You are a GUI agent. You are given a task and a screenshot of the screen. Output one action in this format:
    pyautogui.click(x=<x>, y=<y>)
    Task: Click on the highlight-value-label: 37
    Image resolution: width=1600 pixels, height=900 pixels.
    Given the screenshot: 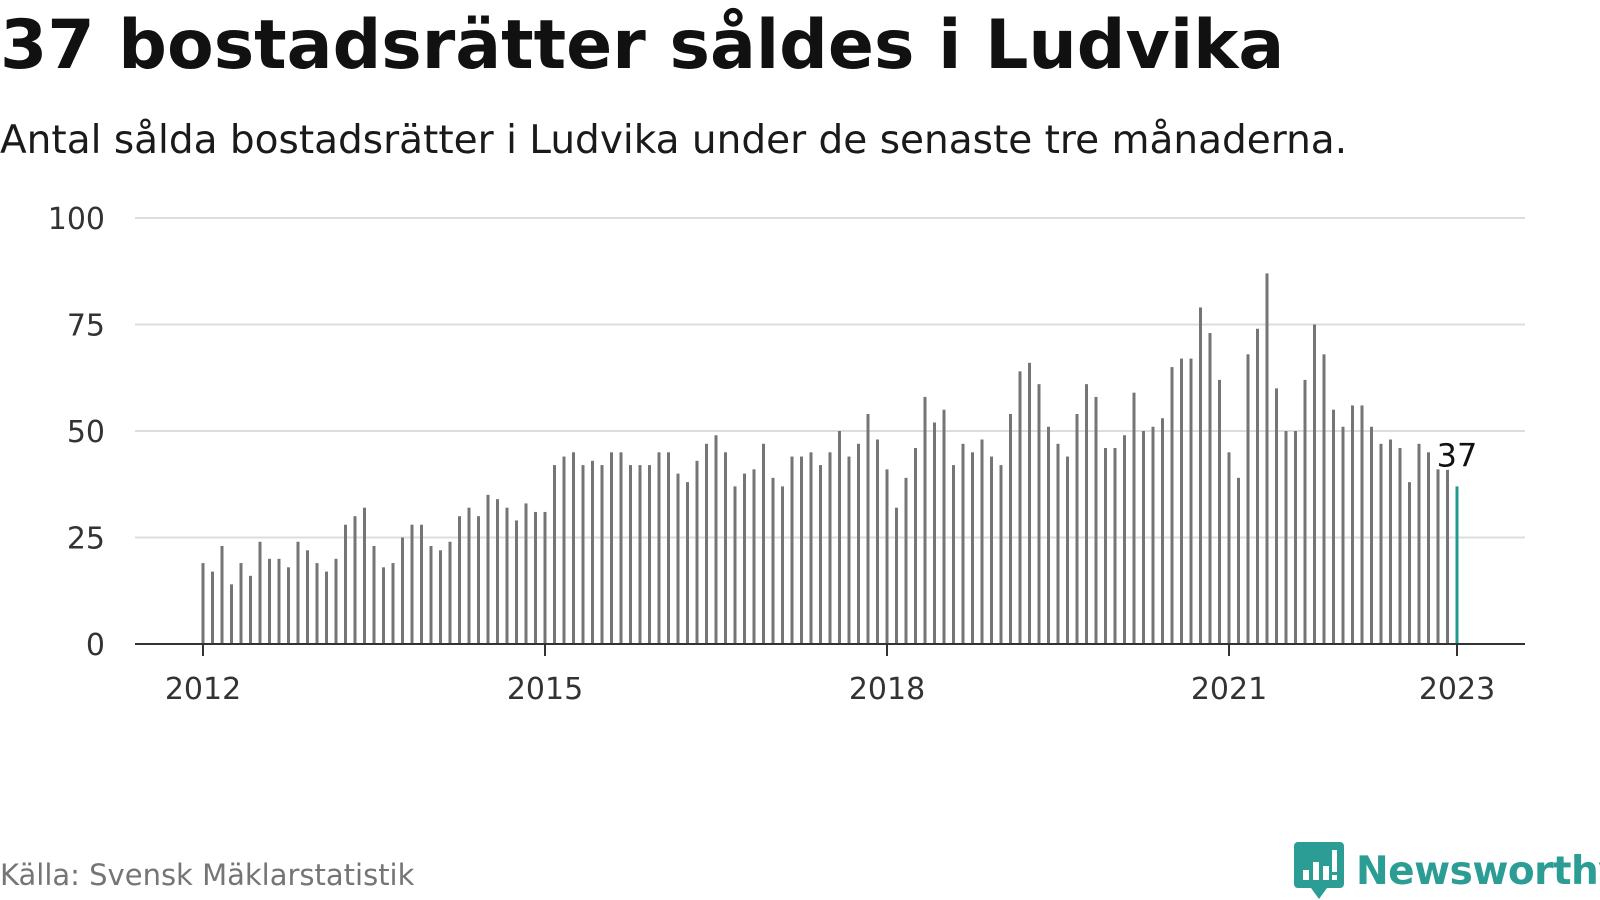 What is the action you would take?
    pyautogui.click(x=1457, y=455)
    